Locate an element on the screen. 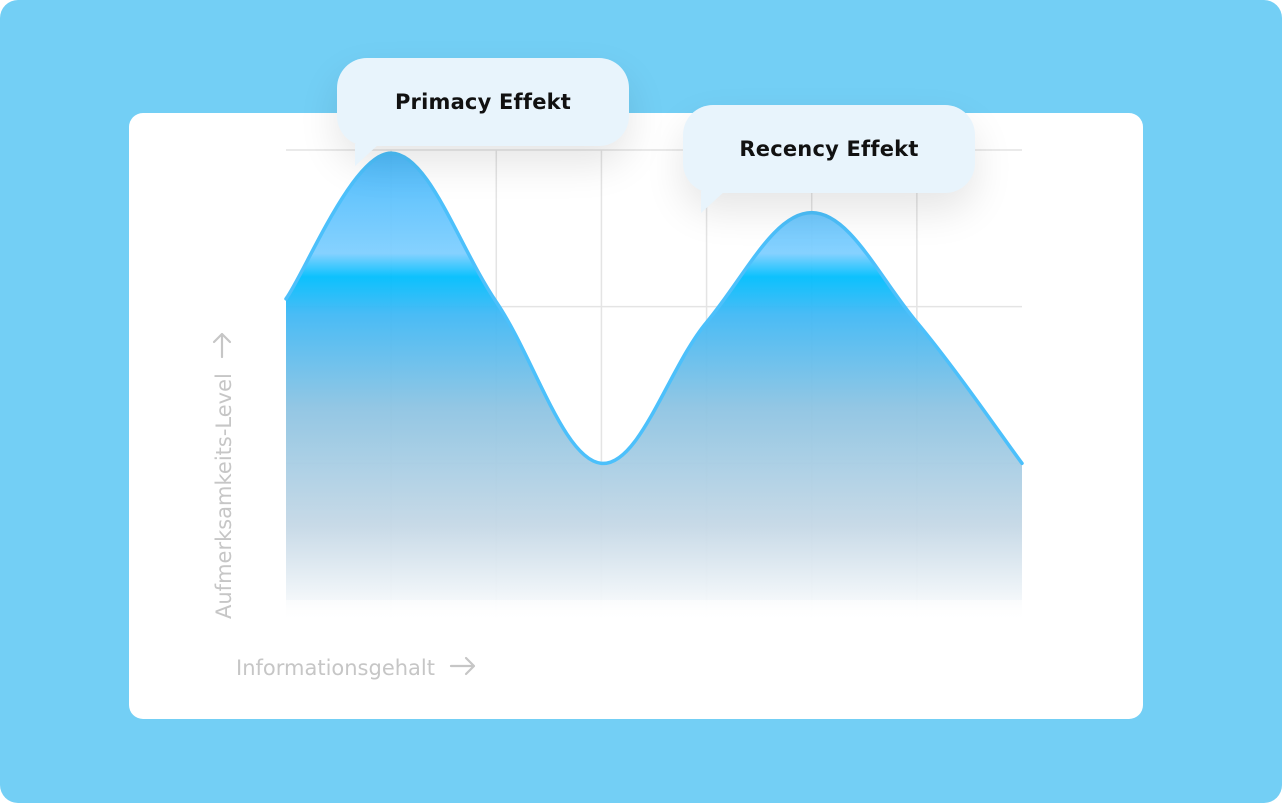 This screenshot has height=803, width=1282. recency-label: Recency Effekt is located at coordinates (829, 149).